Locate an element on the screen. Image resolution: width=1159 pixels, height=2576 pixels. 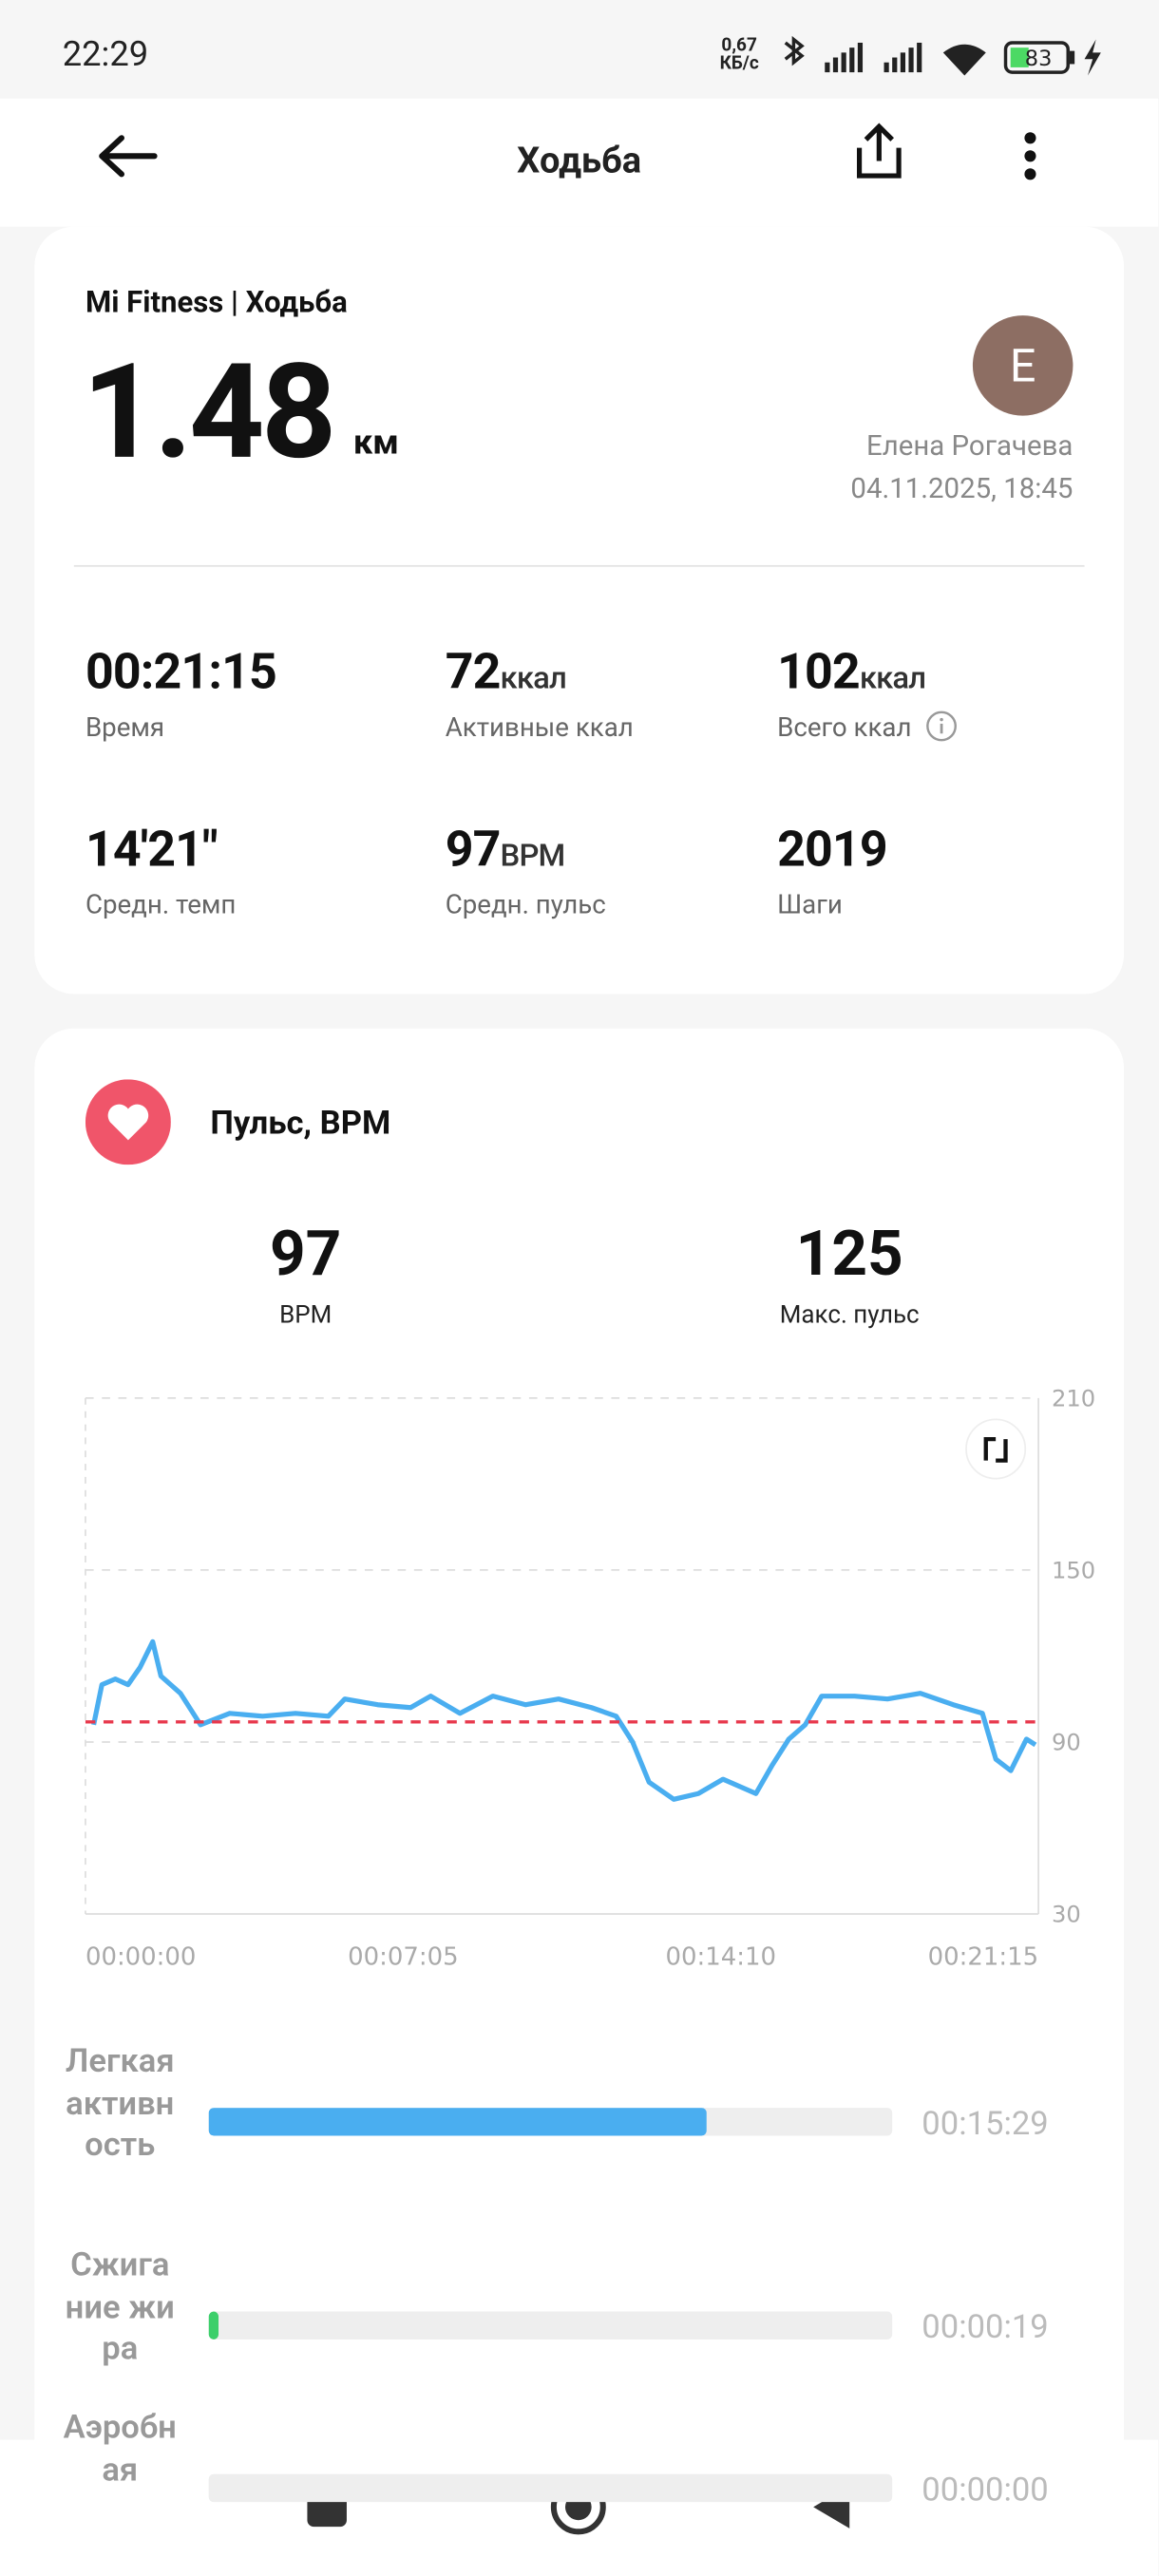
stat-number: 2019 is located at coordinates (832, 850).